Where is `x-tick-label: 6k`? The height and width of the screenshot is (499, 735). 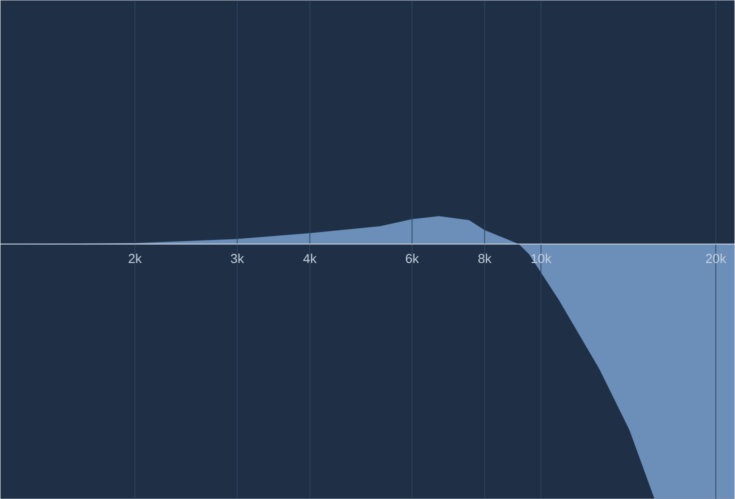
x-tick-label: 6k is located at coordinates (412, 259).